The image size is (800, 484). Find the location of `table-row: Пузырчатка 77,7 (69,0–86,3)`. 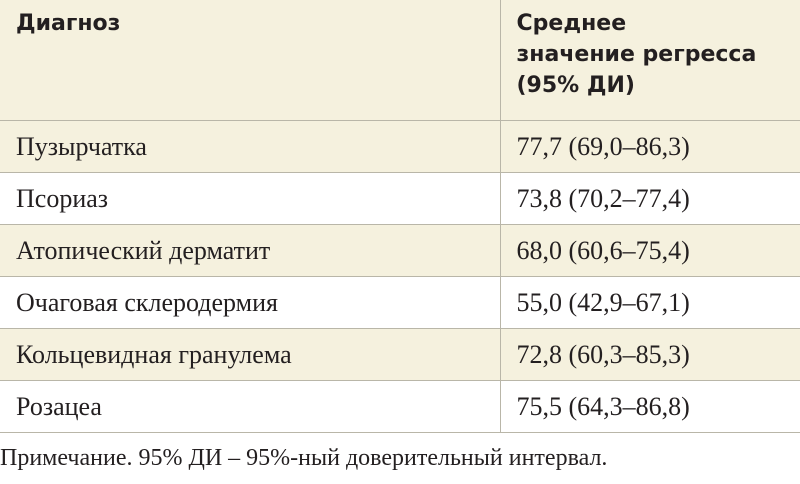

table-row: Пузырчатка 77,7 (69,0–86,3) is located at coordinates (400, 146).